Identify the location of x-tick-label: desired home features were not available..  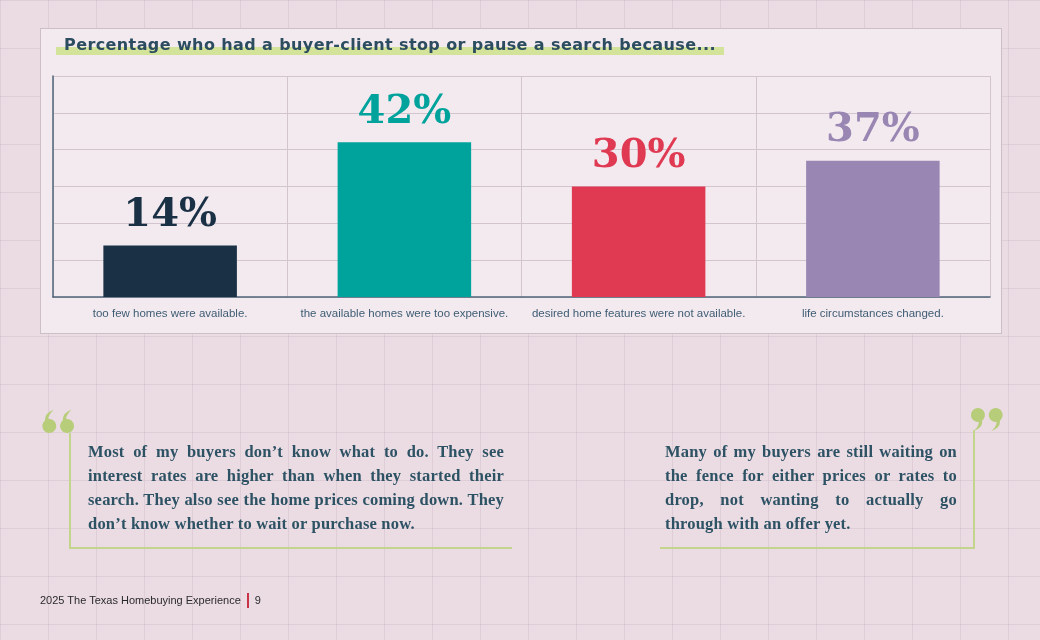
(638, 313).